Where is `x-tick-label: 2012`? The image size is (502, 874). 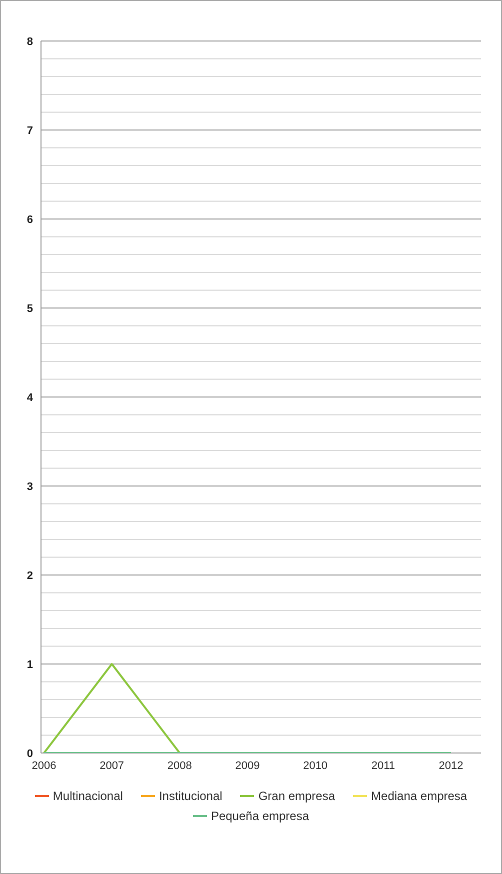
x-tick-label: 2012 is located at coordinates (451, 766).